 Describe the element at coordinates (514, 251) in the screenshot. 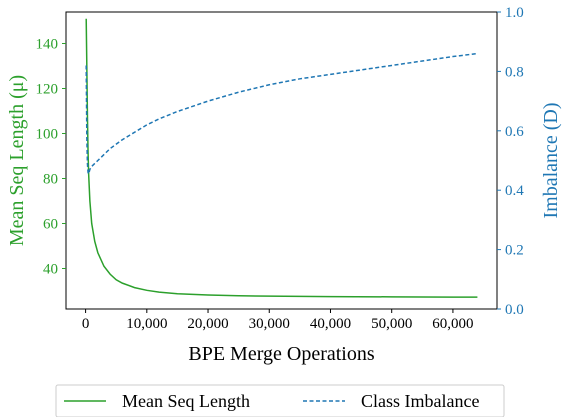

I see `right-y-tick-label: 0.2` at that location.